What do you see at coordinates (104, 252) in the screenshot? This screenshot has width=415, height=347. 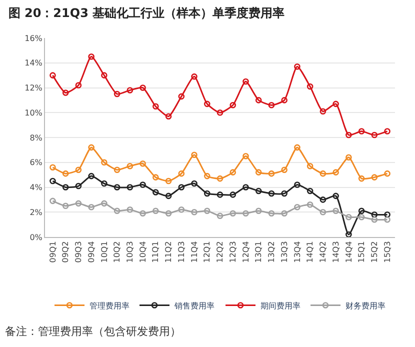 I see `x-tick-label: 10Q1` at bounding box center [104, 252].